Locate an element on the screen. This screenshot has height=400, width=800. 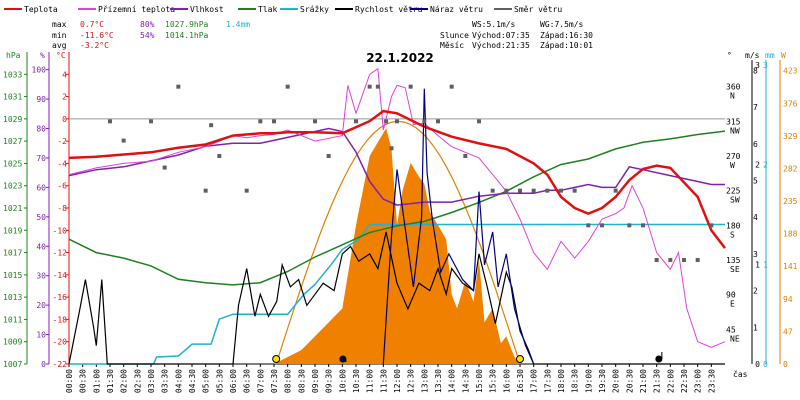
tick-label-hpa: 1019 is located at coordinates (12, 230).